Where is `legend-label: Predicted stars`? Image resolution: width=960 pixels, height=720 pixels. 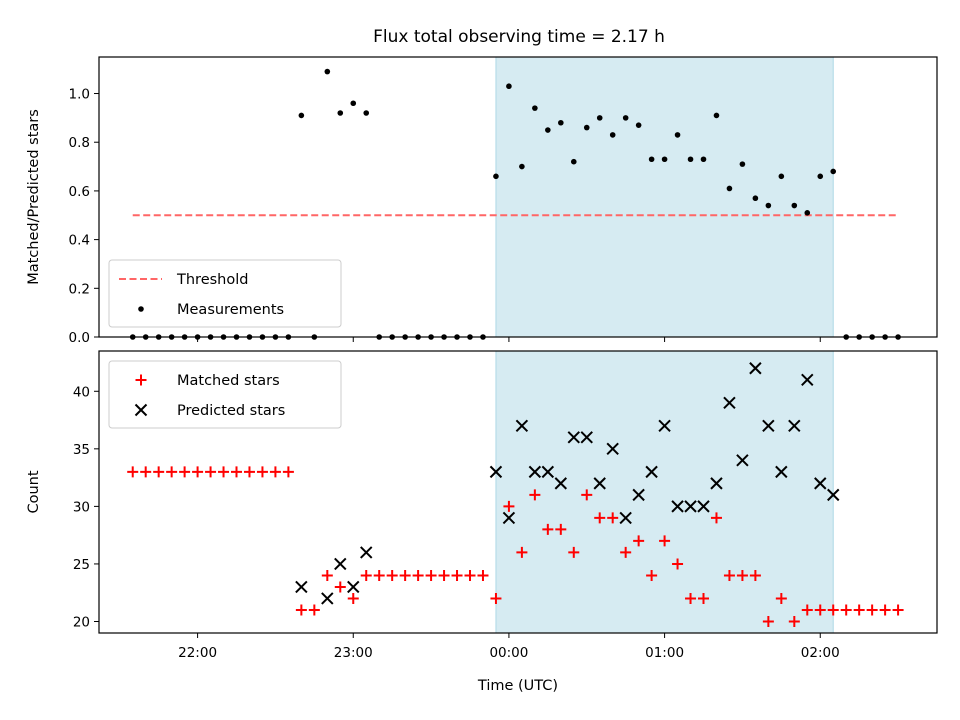
legend-label: Predicted stars is located at coordinates (231, 411).